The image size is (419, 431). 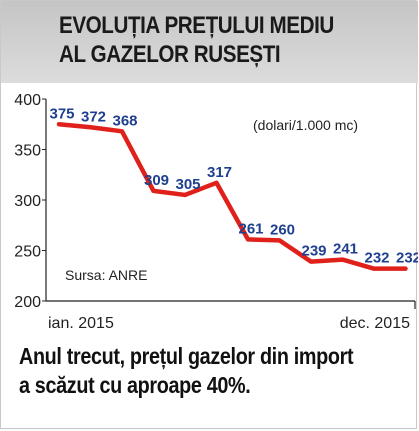 What do you see at coordinates (187, 184) in the screenshot?
I see `data-label: 305` at bounding box center [187, 184].